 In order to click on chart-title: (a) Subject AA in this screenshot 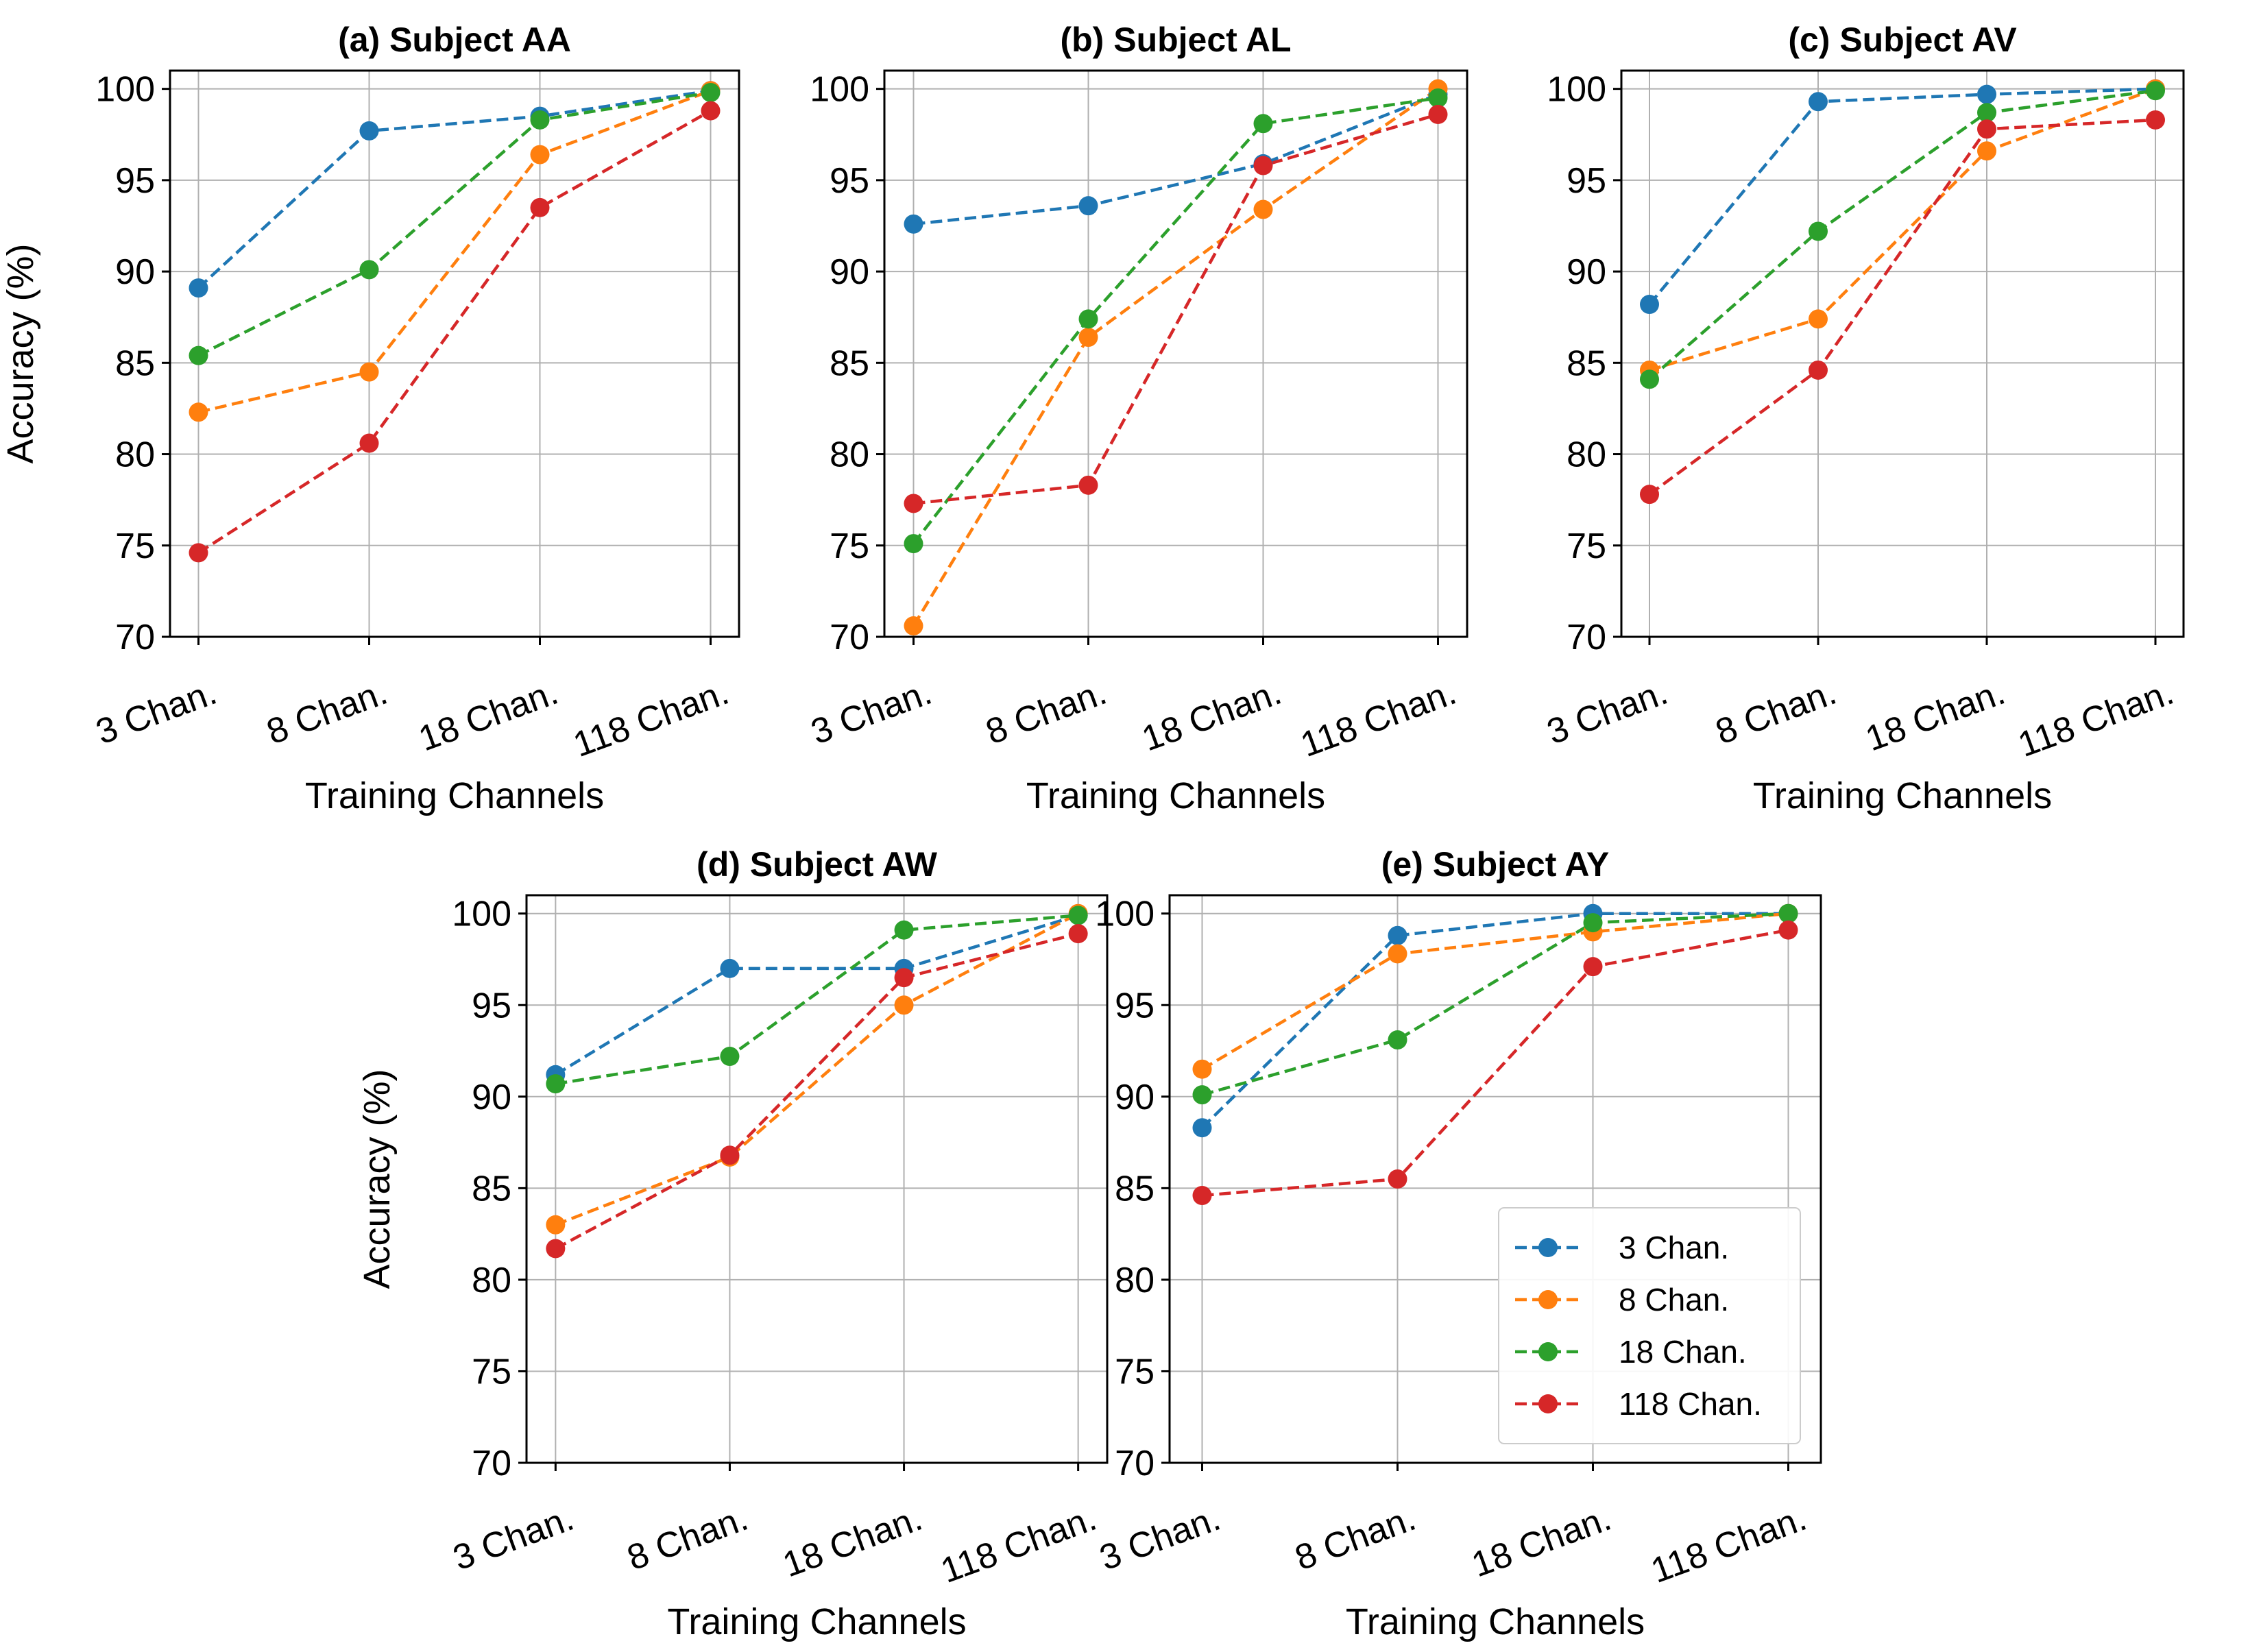, I will do `click(454, 40)`.